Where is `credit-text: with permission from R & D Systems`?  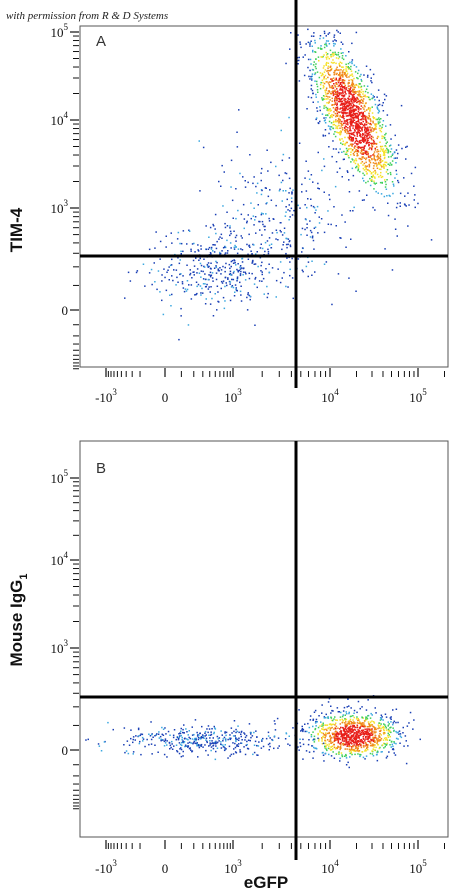 credit-text: with permission from R & D Systems is located at coordinates (87, 16).